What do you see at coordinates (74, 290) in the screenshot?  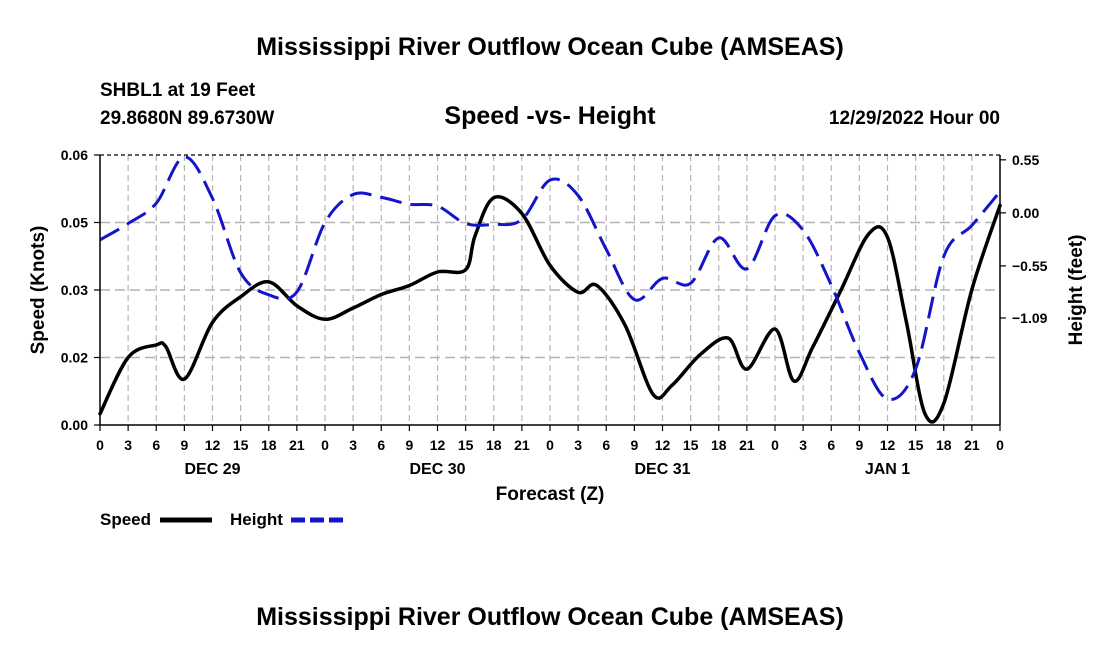 I see `y-tick-label: 0.03` at bounding box center [74, 290].